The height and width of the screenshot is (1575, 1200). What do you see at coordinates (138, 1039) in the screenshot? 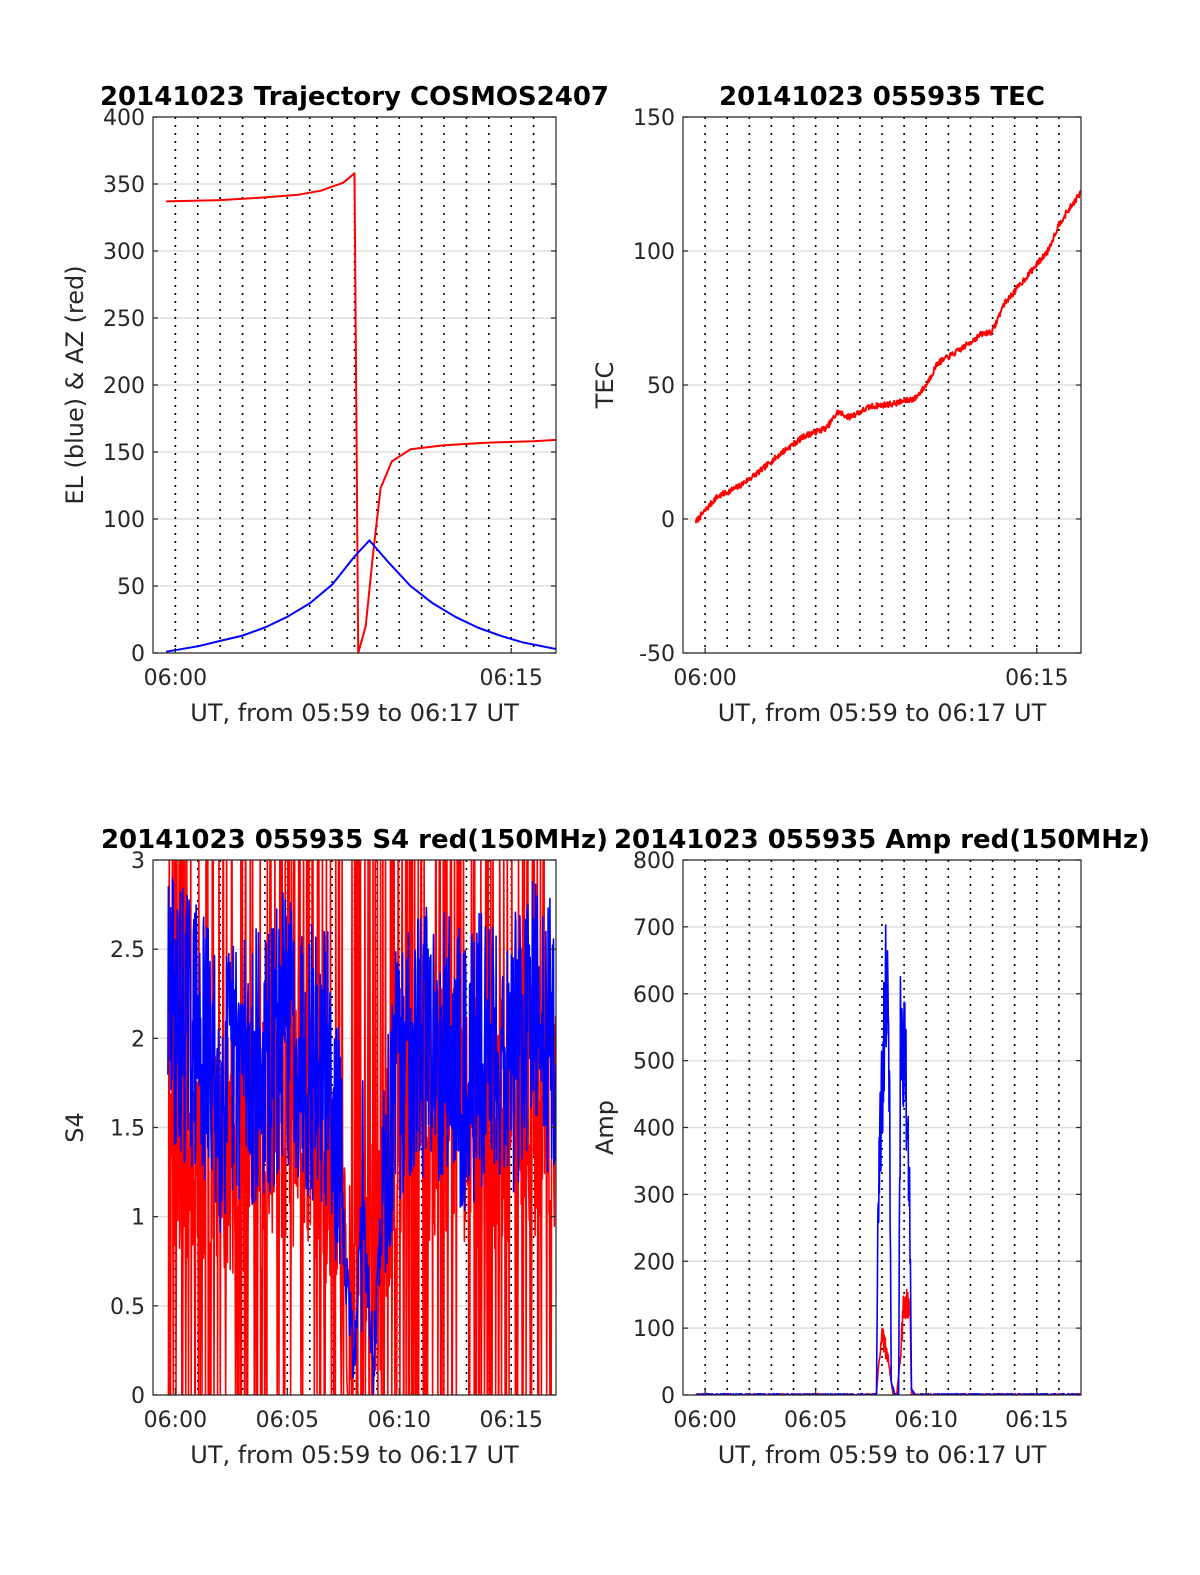
I see `y-tick-label: 2` at bounding box center [138, 1039].